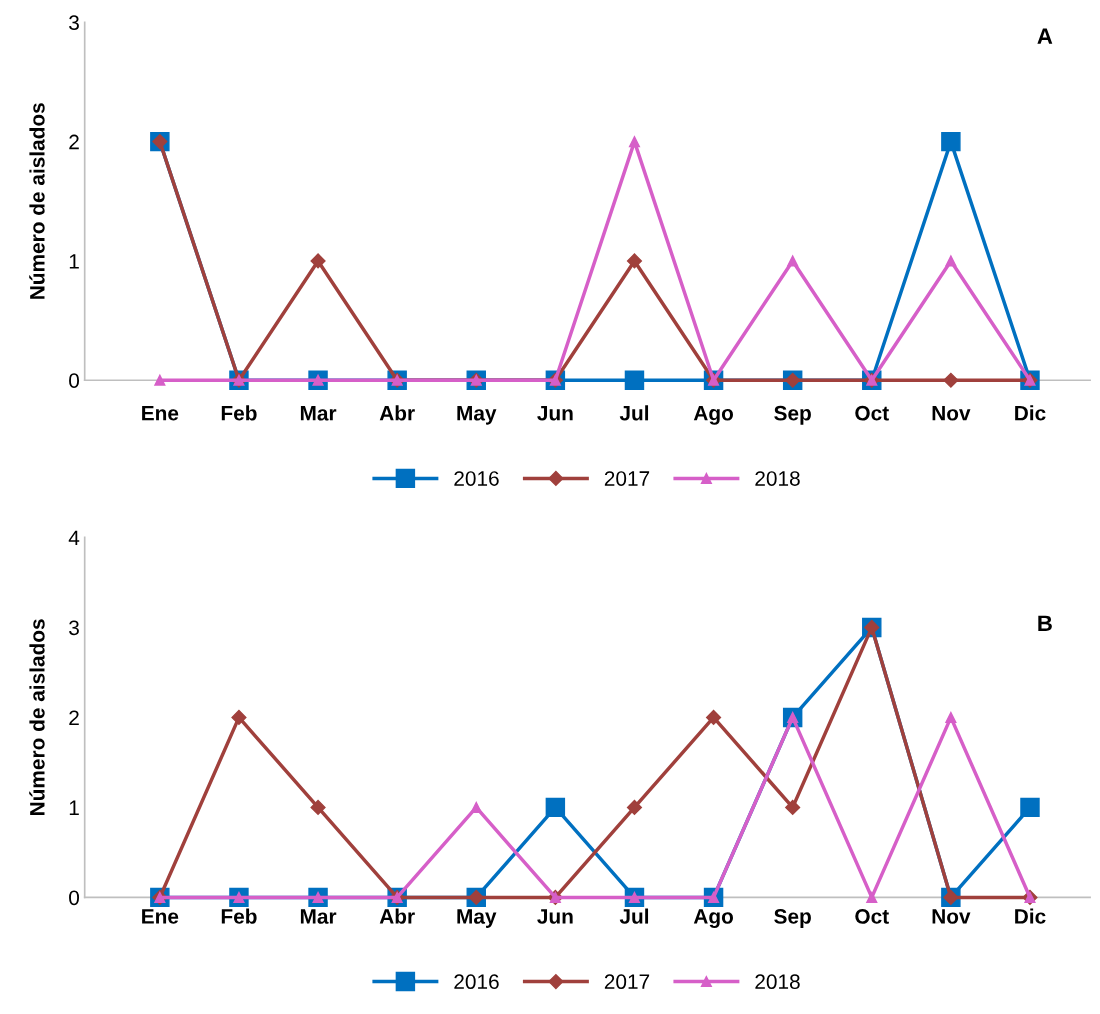  What do you see at coordinates (1045, 623) in the screenshot?
I see `annotation: B` at bounding box center [1045, 623].